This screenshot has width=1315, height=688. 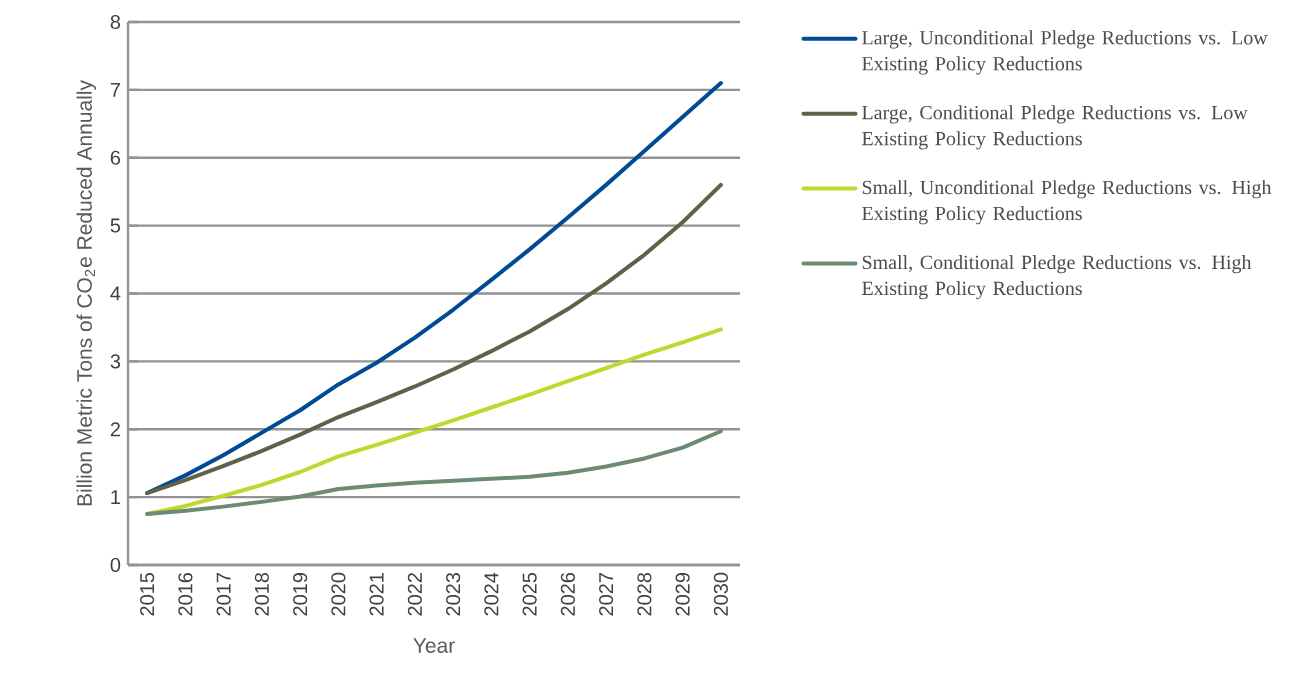 I want to click on x-tick-label: 2026, so click(x=567, y=594).